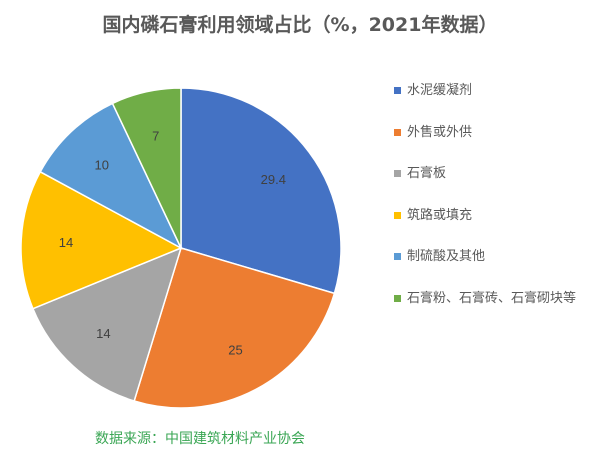  I want to click on data-label: 25, so click(235, 349).